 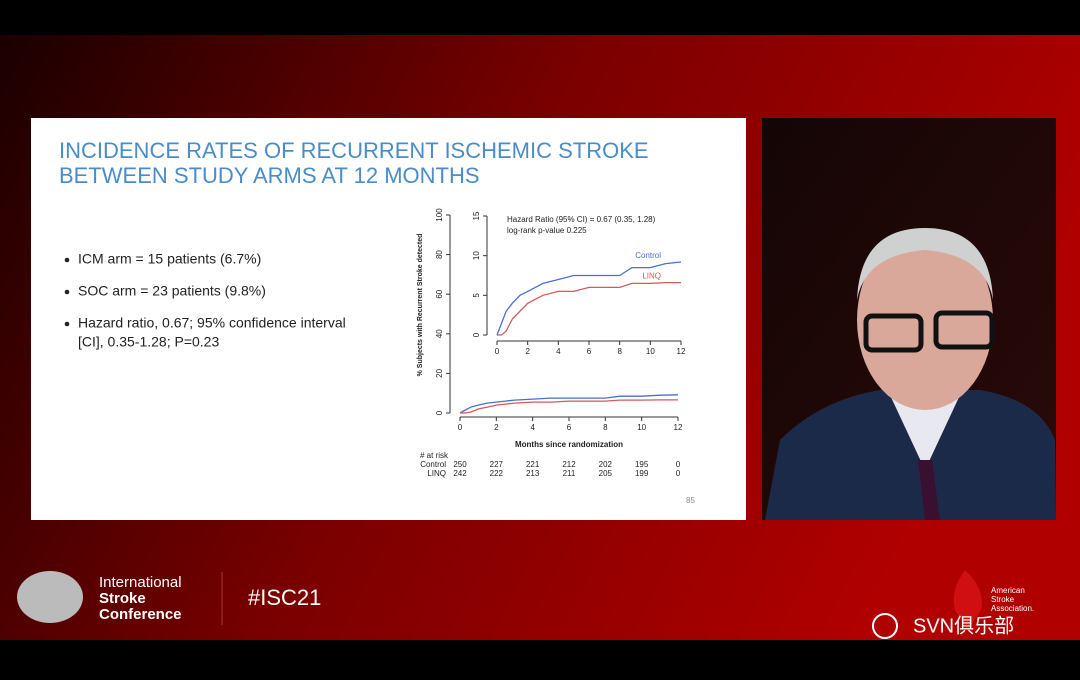 What do you see at coordinates (140, 582) in the screenshot?
I see `brand-text: International` at bounding box center [140, 582].